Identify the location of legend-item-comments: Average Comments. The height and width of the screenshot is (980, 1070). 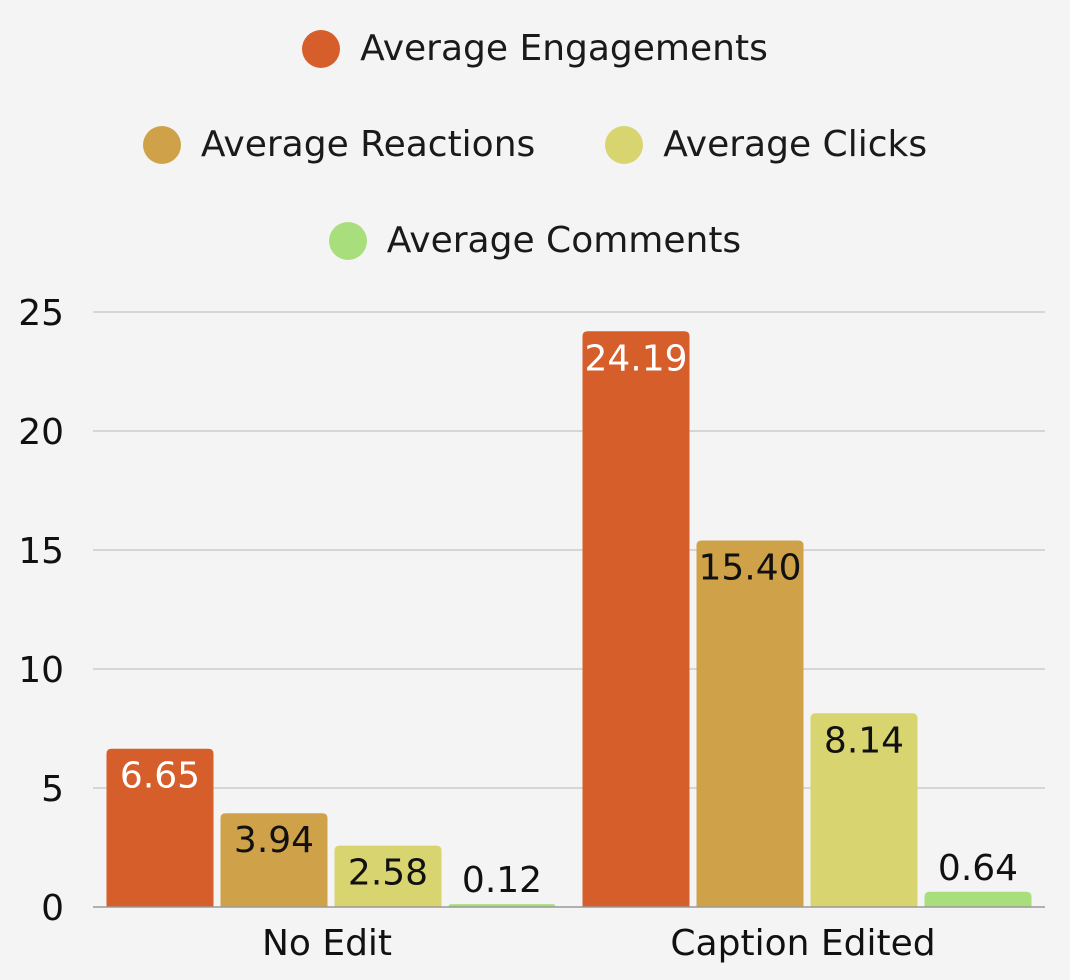
(535, 240).